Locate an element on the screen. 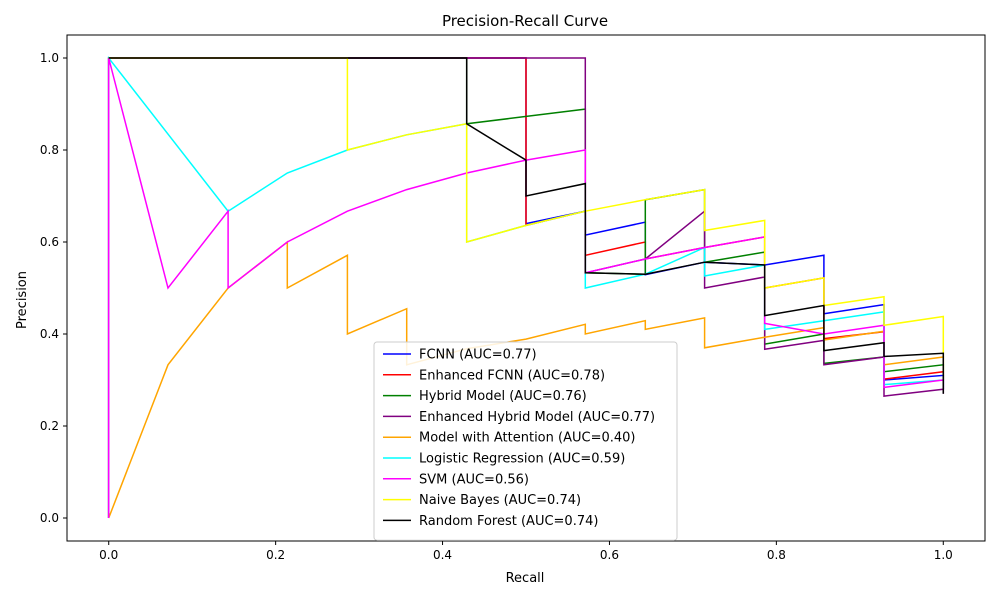 This screenshot has width=1000, height=600. legend-box is located at coordinates (525, 441).